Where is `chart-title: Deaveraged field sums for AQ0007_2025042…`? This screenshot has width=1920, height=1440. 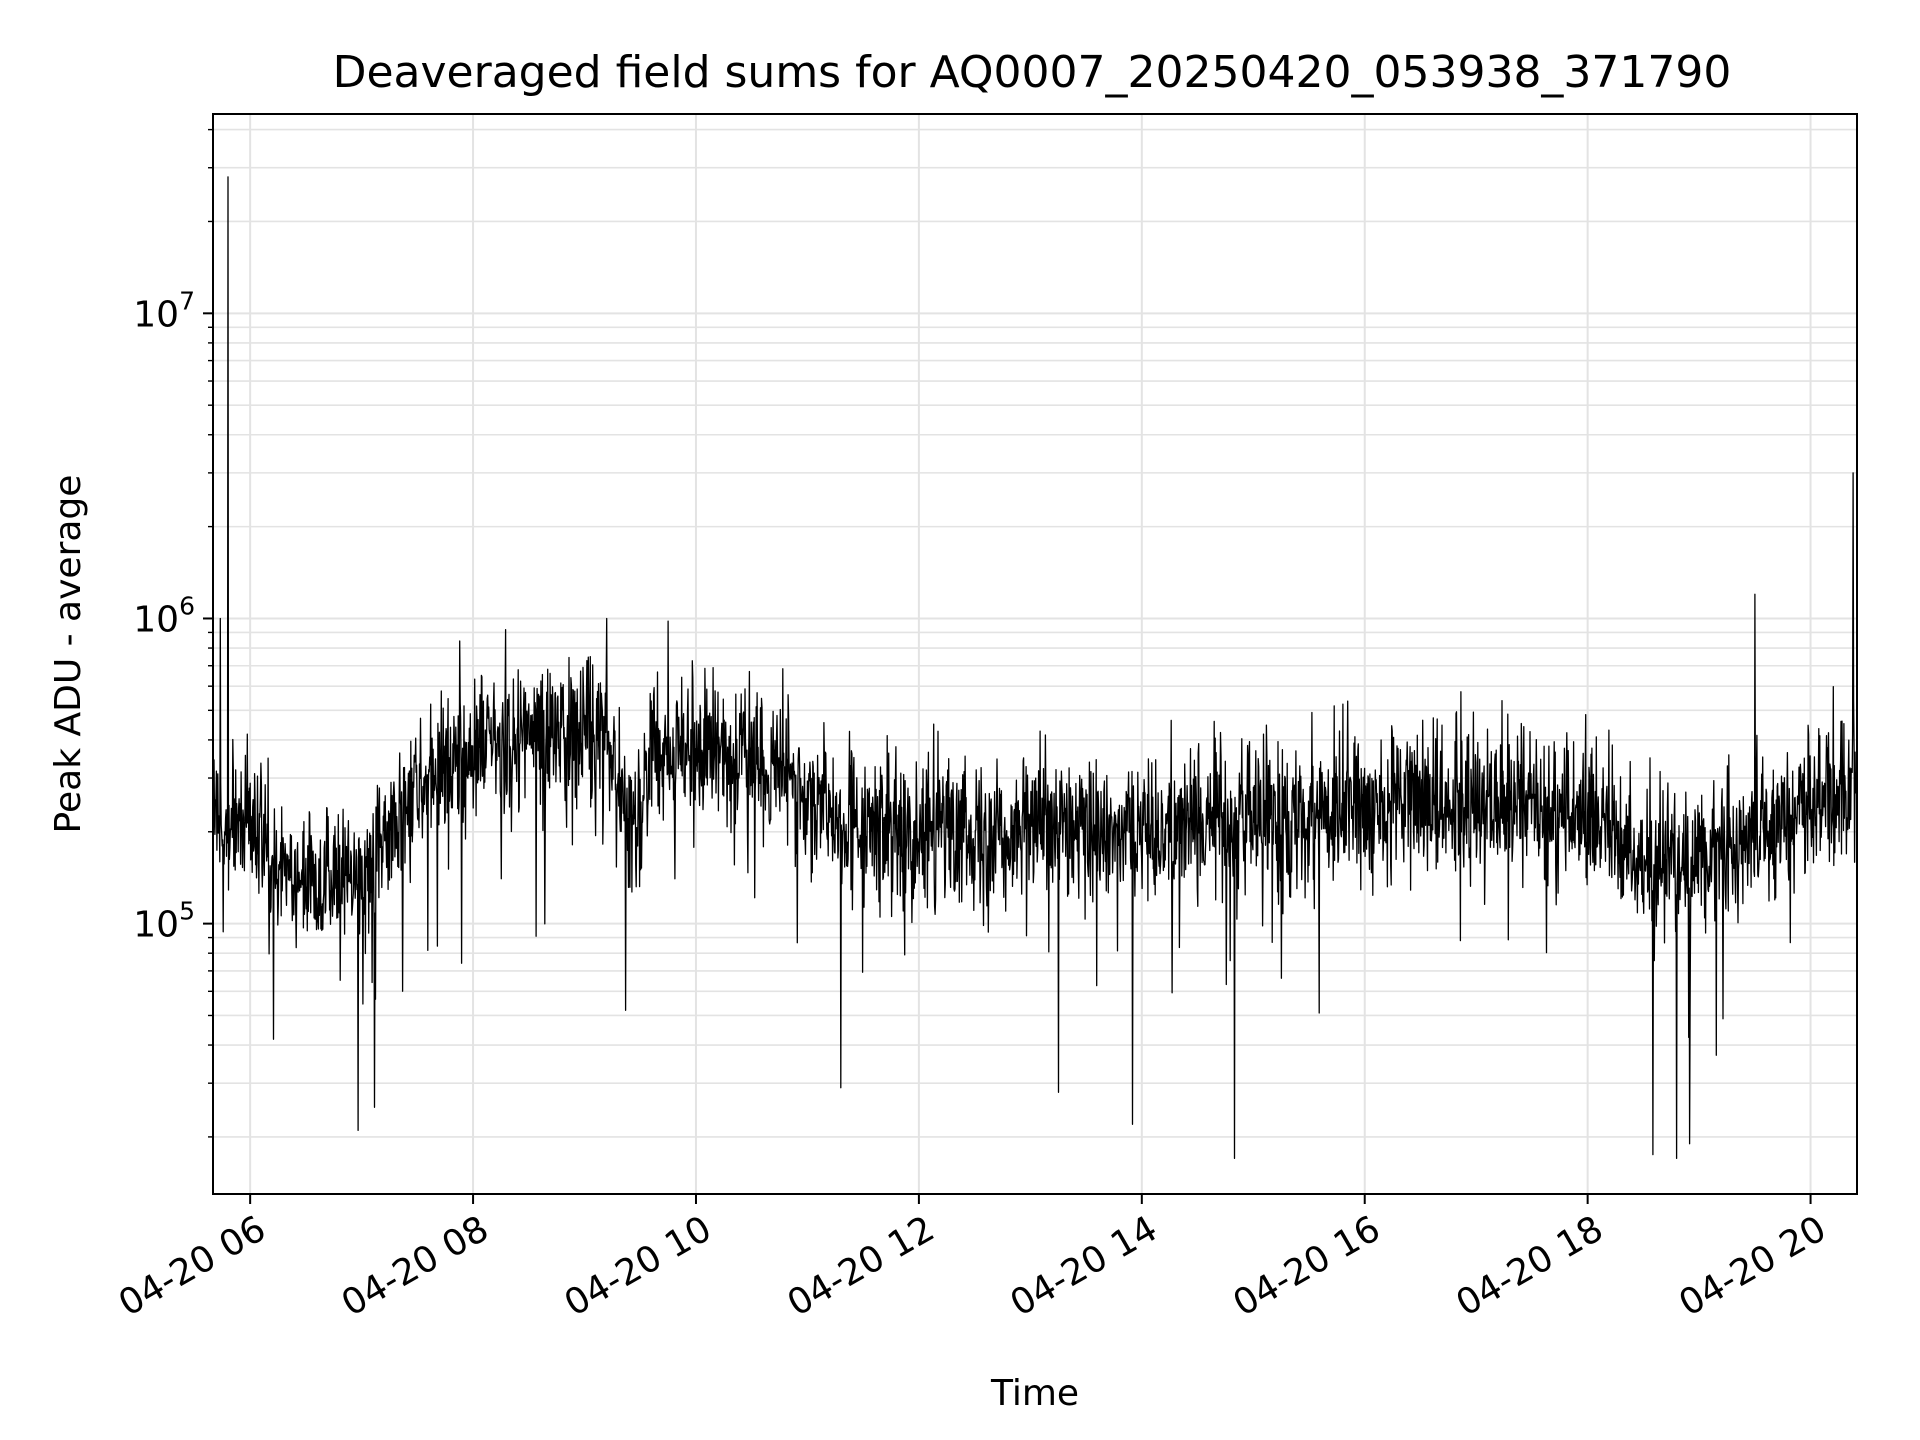 chart-title: Deaveraged field sums for AQ0007_2025042… is located at coordinates (1032, 72).